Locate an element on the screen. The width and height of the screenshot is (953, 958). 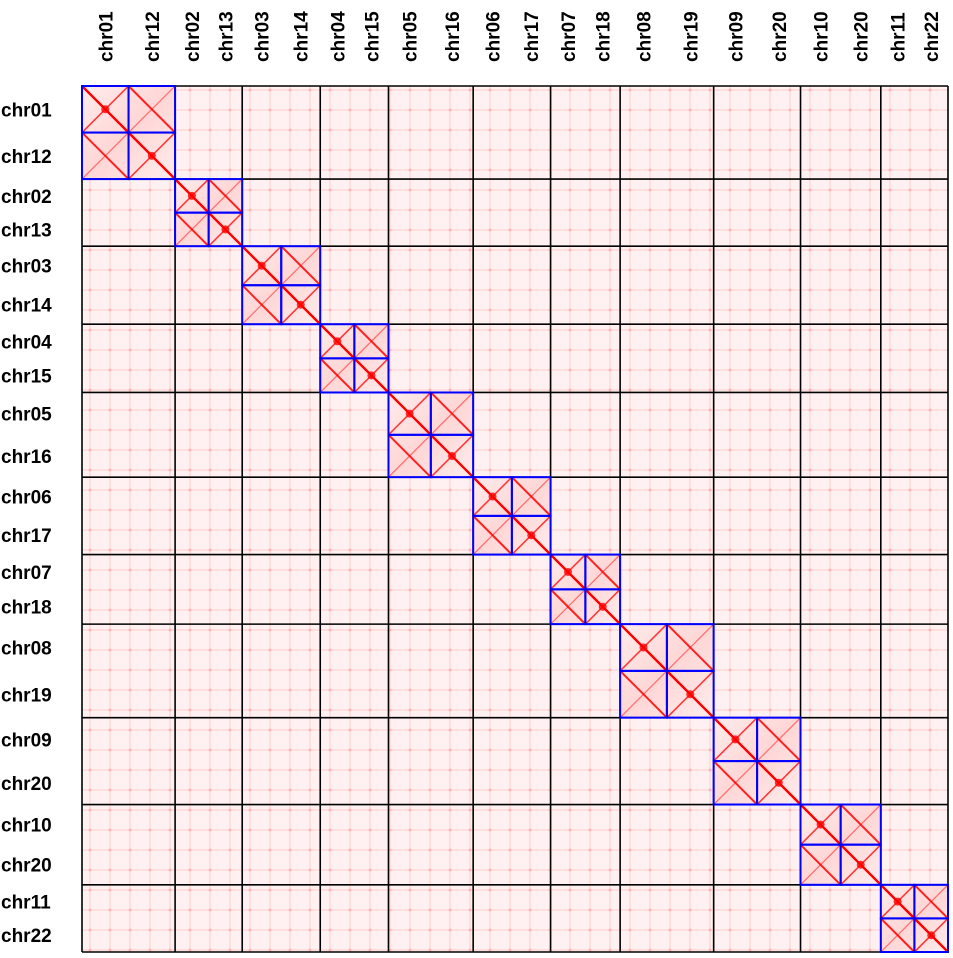
y-tick-label: chr15 is located at coordinates (26, 376).